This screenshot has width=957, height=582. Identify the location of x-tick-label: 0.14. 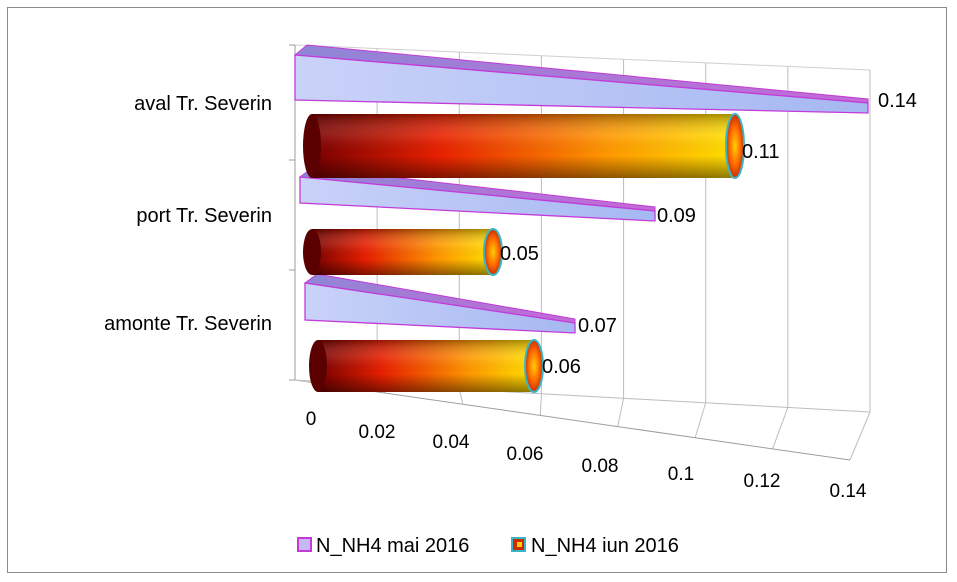
(848, 491).